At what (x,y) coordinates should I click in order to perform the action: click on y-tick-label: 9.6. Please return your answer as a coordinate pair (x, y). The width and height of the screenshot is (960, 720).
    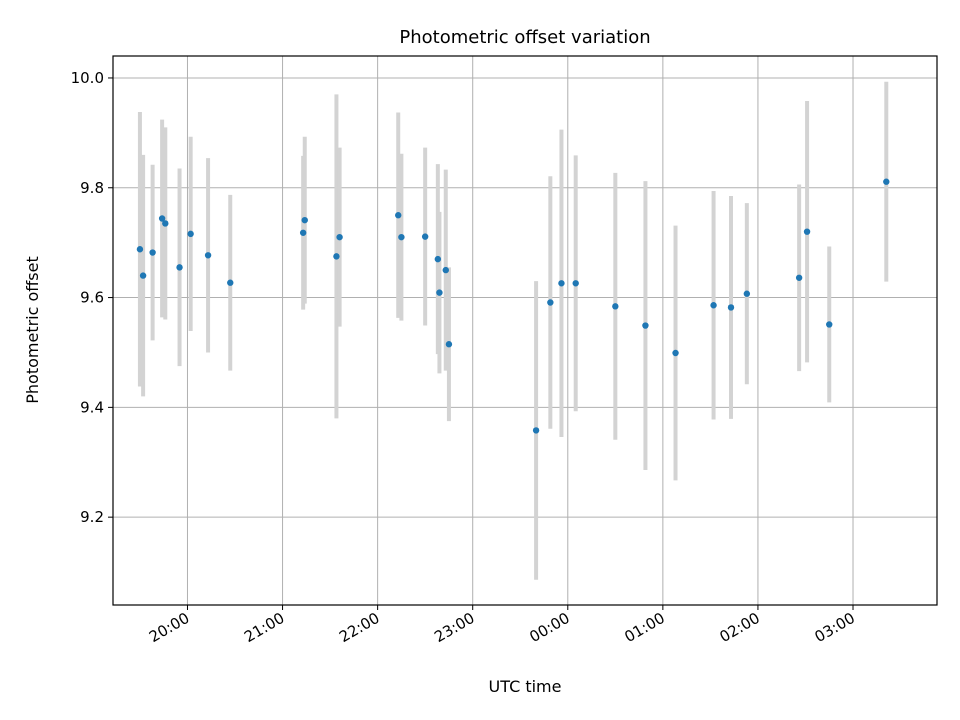
    Looking at the image, I should click on (92, 298).